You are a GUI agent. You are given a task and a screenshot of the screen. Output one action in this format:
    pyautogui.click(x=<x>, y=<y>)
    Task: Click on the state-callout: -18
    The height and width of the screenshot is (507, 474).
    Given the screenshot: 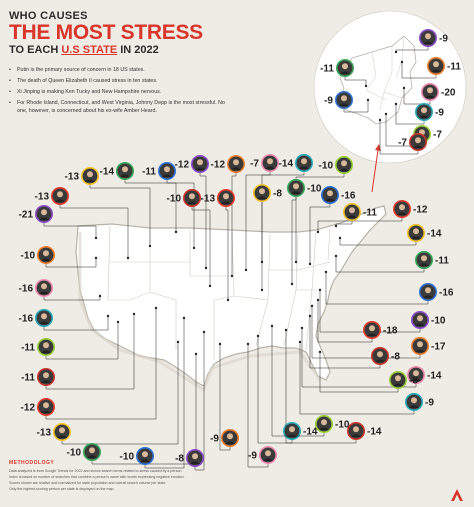 What is the action you would take?
    pyautogui.click(x=357, y=320)
    